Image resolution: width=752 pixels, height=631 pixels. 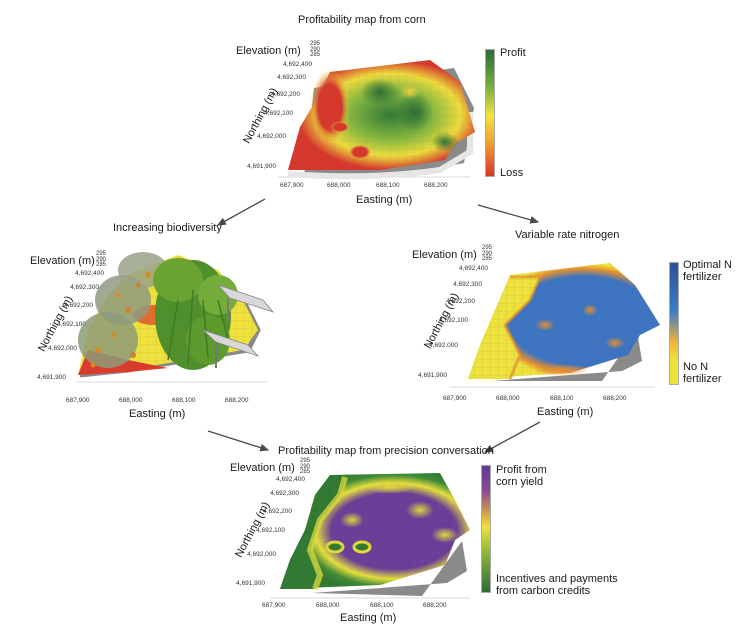 What do you see at coordinates (512, 437) in the screenshot?
I see `arrow-from-nitrogen` at bounding box center [512, 437].